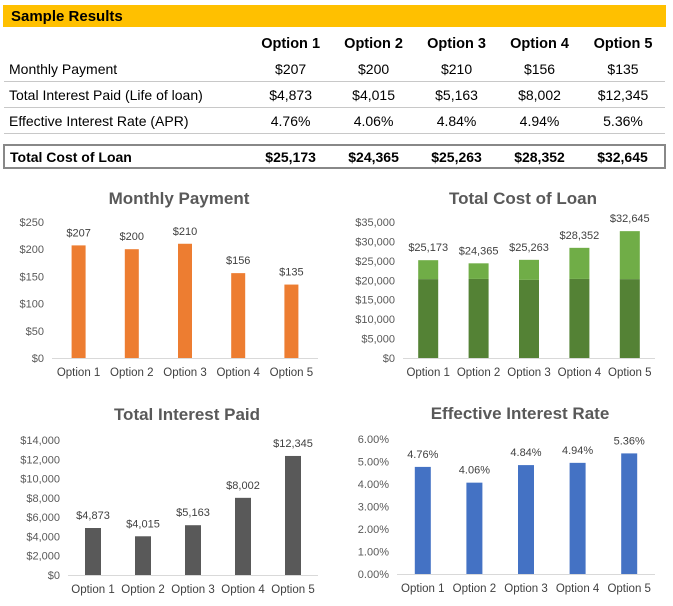 This screenshot has width=673, height=606. I want to click on table-spacer, so click(334, 140).